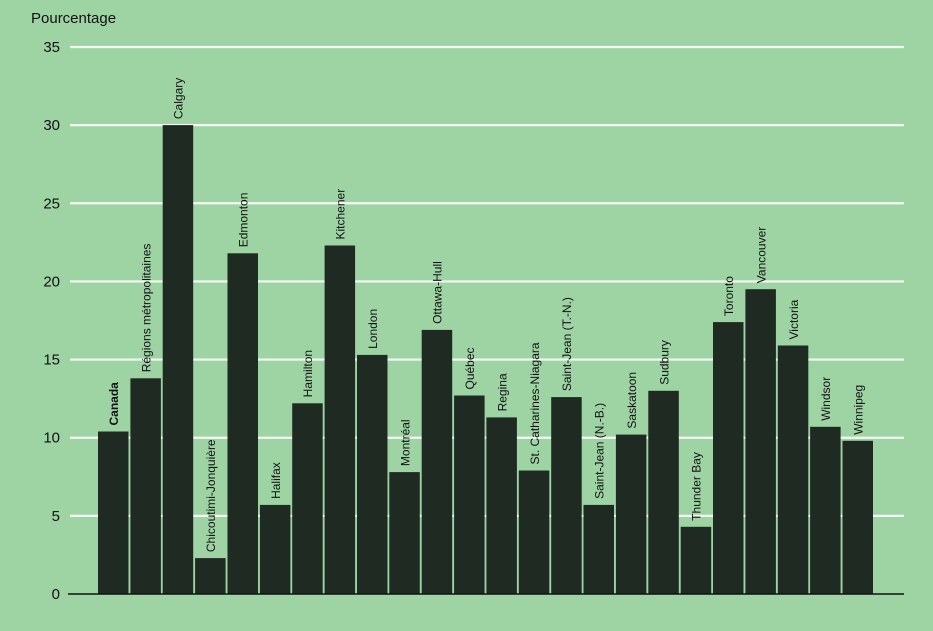 This screenshot has width=933, height=631. I want to click on bar-label-22: Windsor, so click(826, 399).